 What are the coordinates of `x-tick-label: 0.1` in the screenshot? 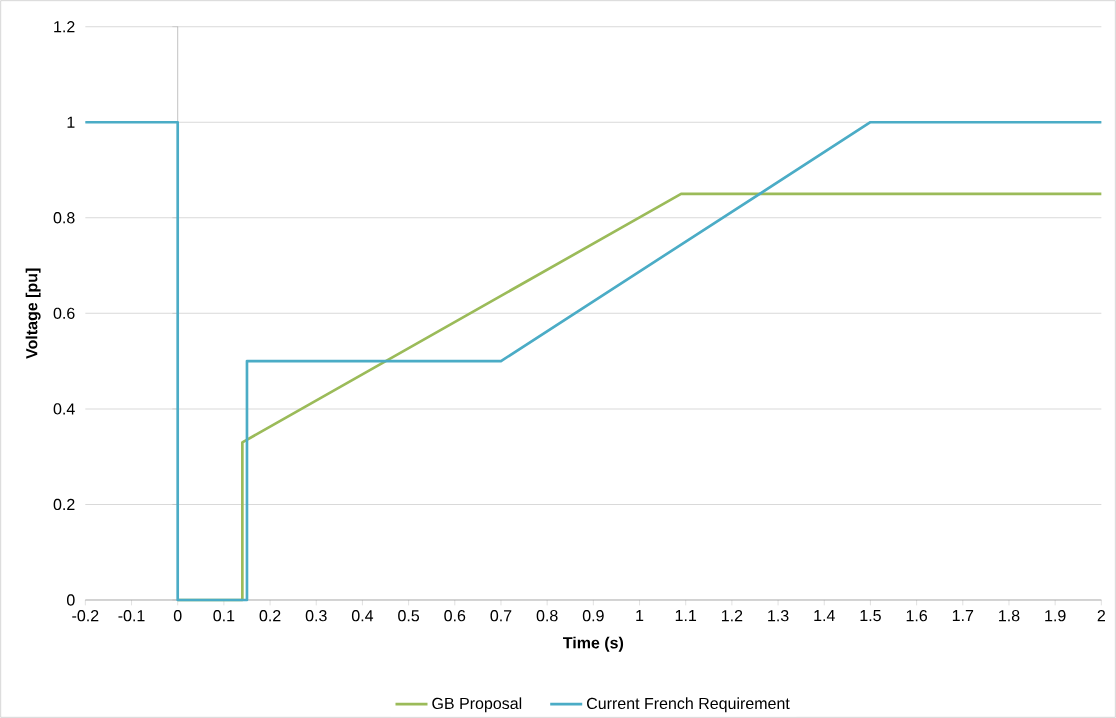 It's located at (224, 616).